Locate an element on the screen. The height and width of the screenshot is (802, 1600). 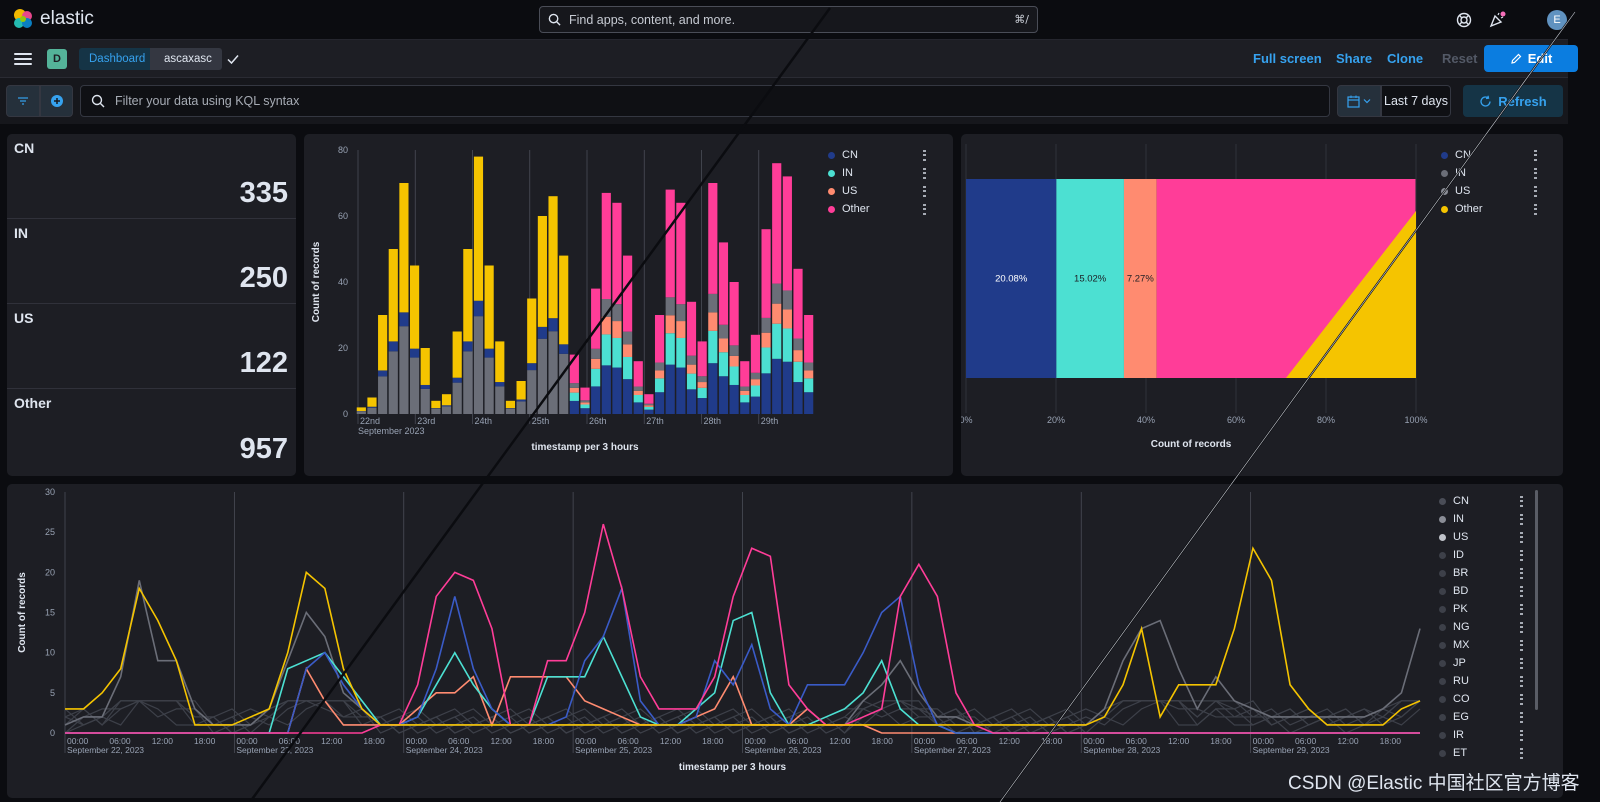
metric-value: 335 is located at coordinates (263, 193).